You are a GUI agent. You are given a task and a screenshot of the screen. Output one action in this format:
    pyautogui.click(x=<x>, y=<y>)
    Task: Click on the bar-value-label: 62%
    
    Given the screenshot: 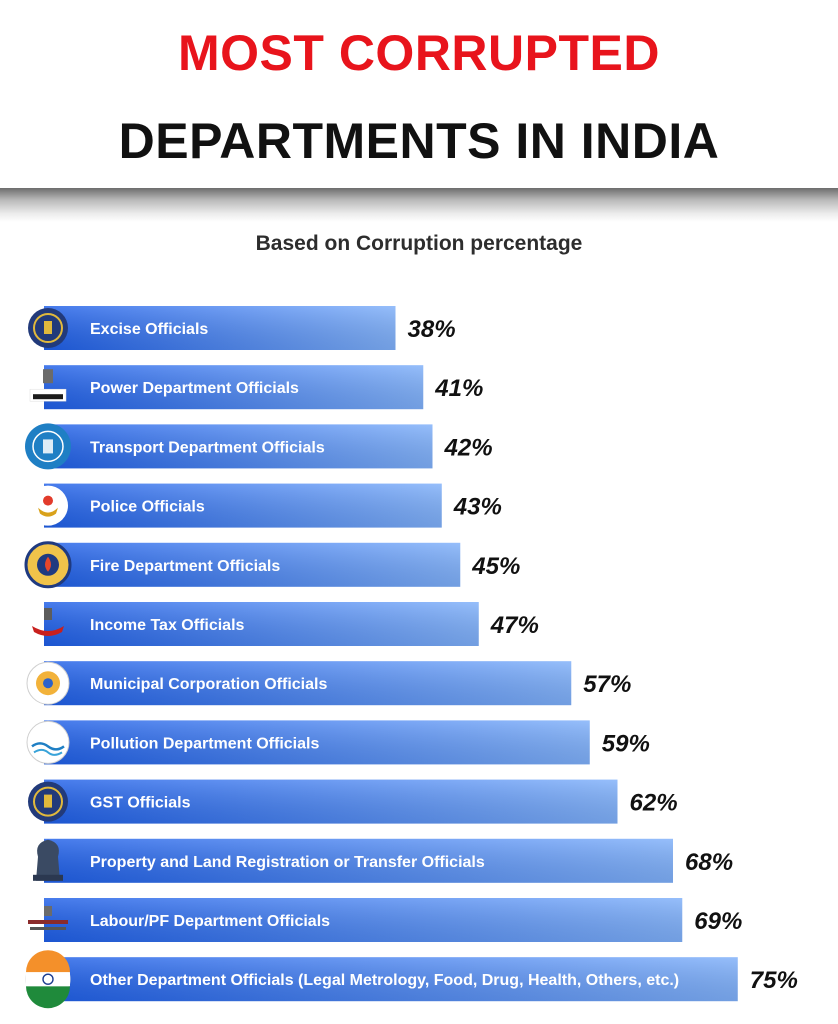 What is the action you would take?
    pyautogui.click(x=654, y=803)
    